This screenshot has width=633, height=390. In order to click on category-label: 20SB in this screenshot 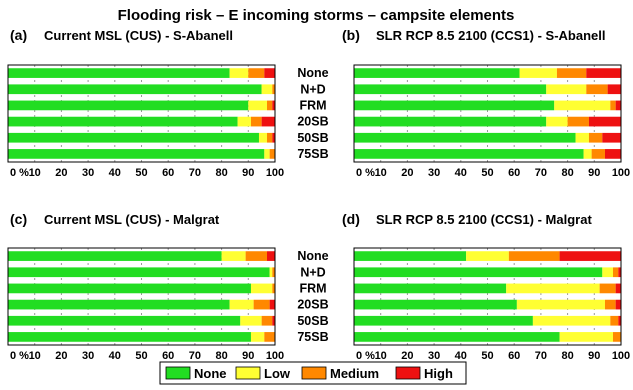, I will do `click(312, 305)`.